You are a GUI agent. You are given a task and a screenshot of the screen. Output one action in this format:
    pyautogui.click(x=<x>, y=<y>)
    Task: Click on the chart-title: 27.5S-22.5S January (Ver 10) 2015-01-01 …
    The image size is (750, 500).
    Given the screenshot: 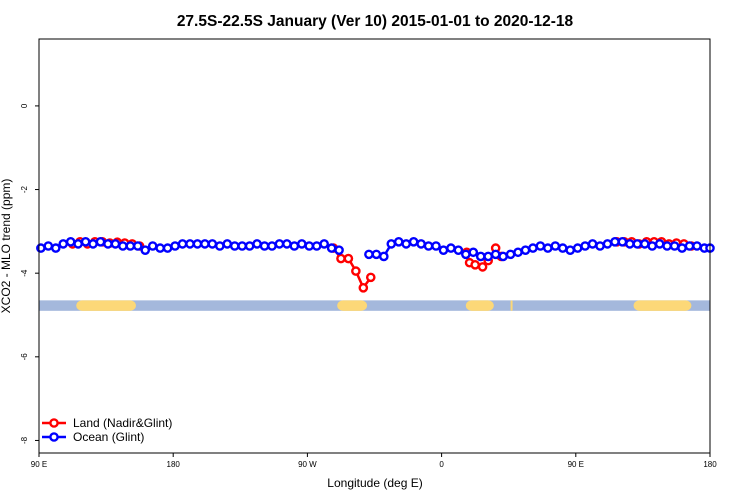 What is the action you would take?
    pyautogui.click(x=375, y=21)
    